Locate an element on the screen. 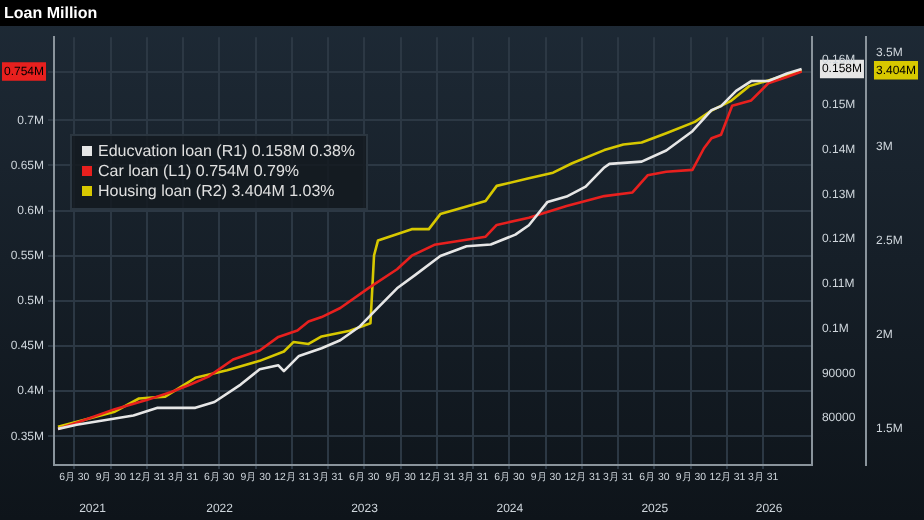  chart-title: Loan Million is located at coordinates (462, 13).